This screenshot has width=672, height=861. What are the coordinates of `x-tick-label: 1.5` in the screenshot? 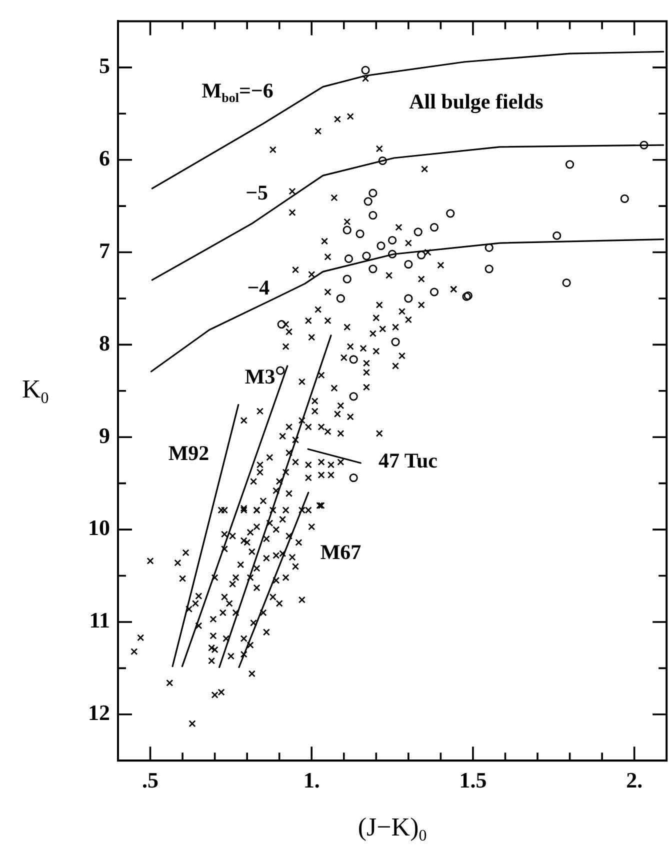 It's located at (473, 779).